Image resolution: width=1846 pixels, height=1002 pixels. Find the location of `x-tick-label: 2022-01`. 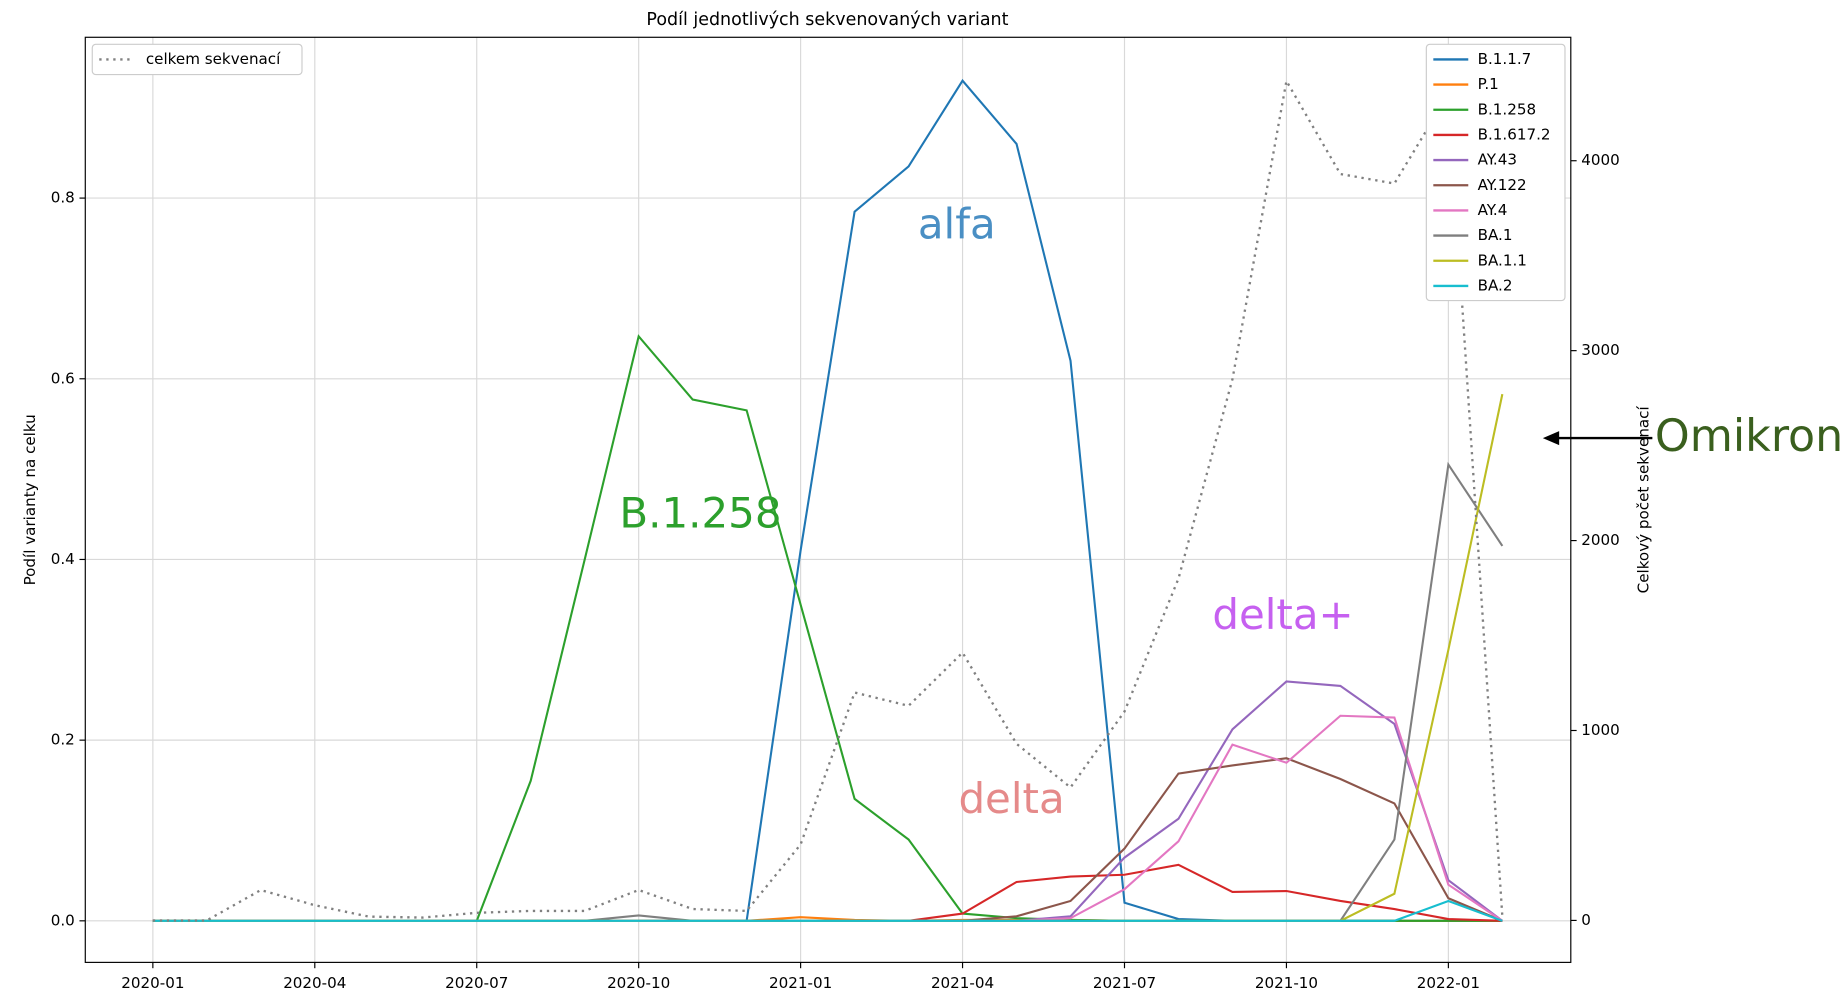

x-tick-label: 2022-01 is located at coordinates (1448, 983).